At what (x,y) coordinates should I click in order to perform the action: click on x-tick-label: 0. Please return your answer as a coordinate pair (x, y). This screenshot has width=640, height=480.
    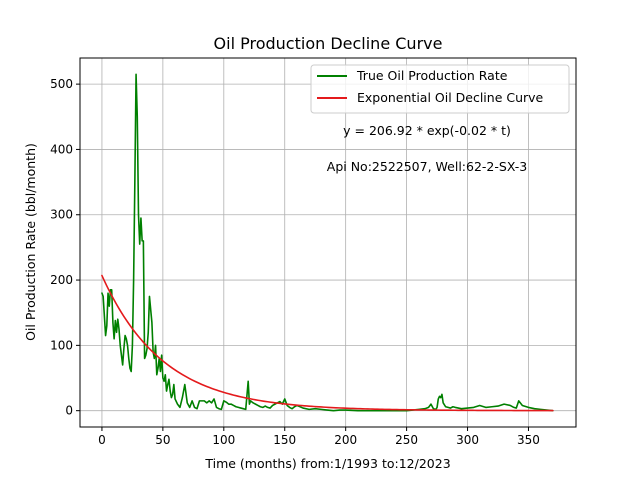
    Looking at the image, I should click on (102, 440).